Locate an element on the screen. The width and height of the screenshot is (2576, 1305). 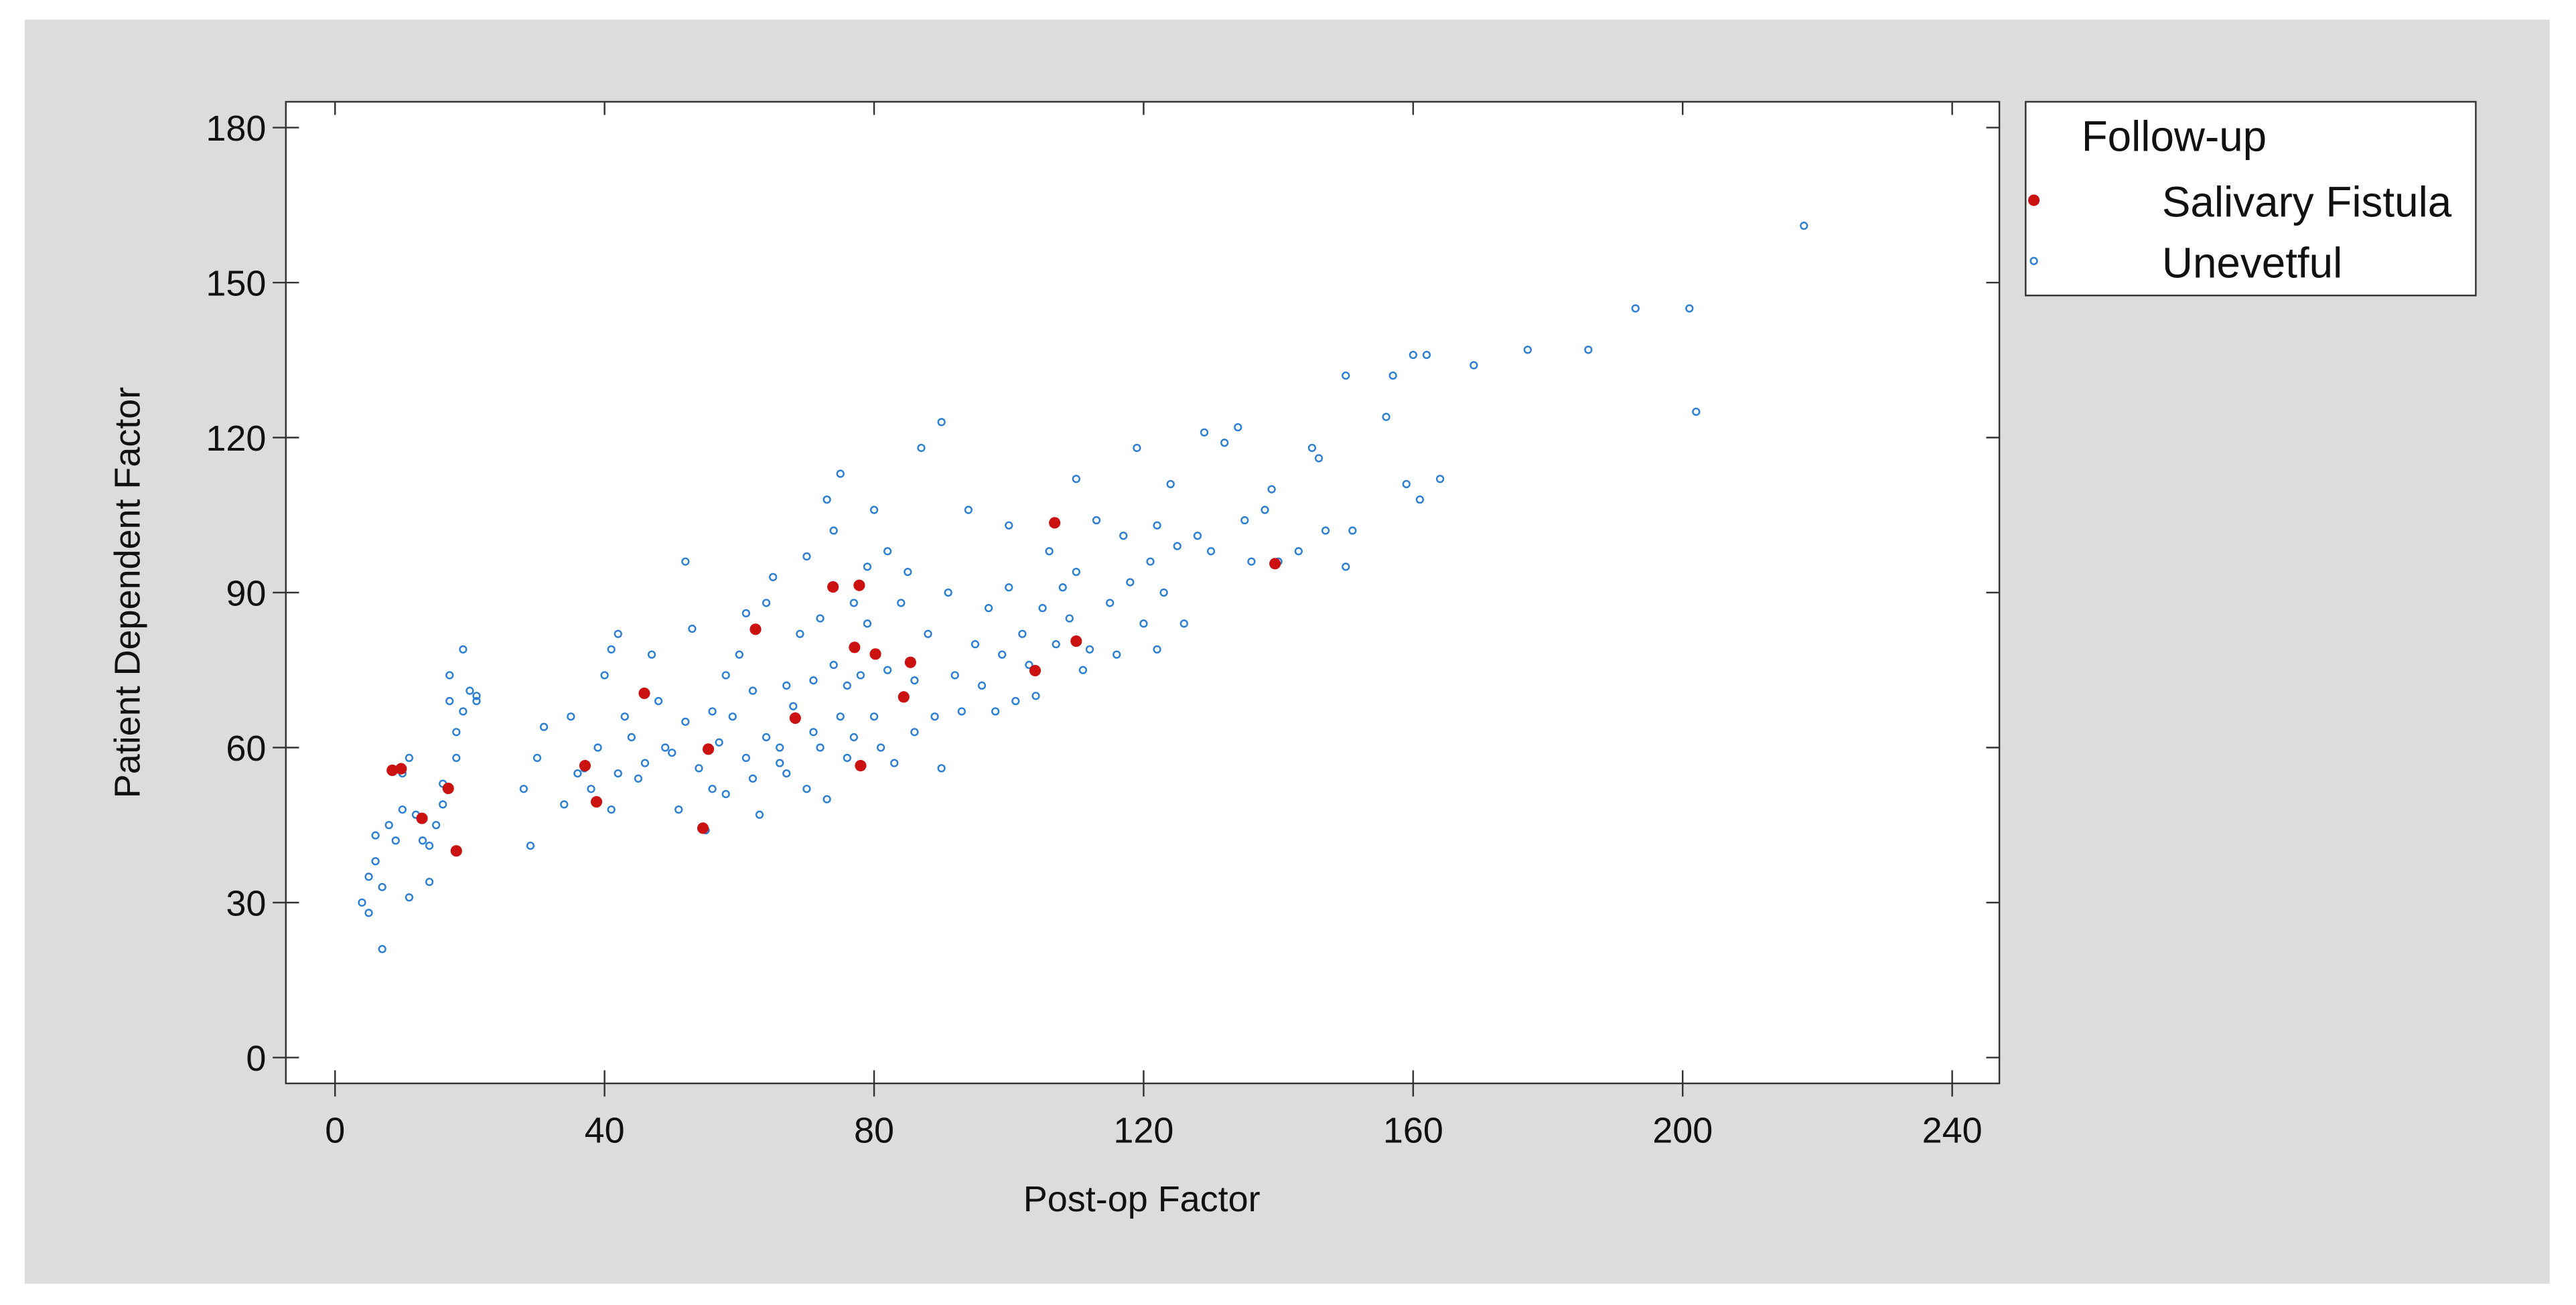
y-tick-label: 30 is located at coordinates (246, 904).